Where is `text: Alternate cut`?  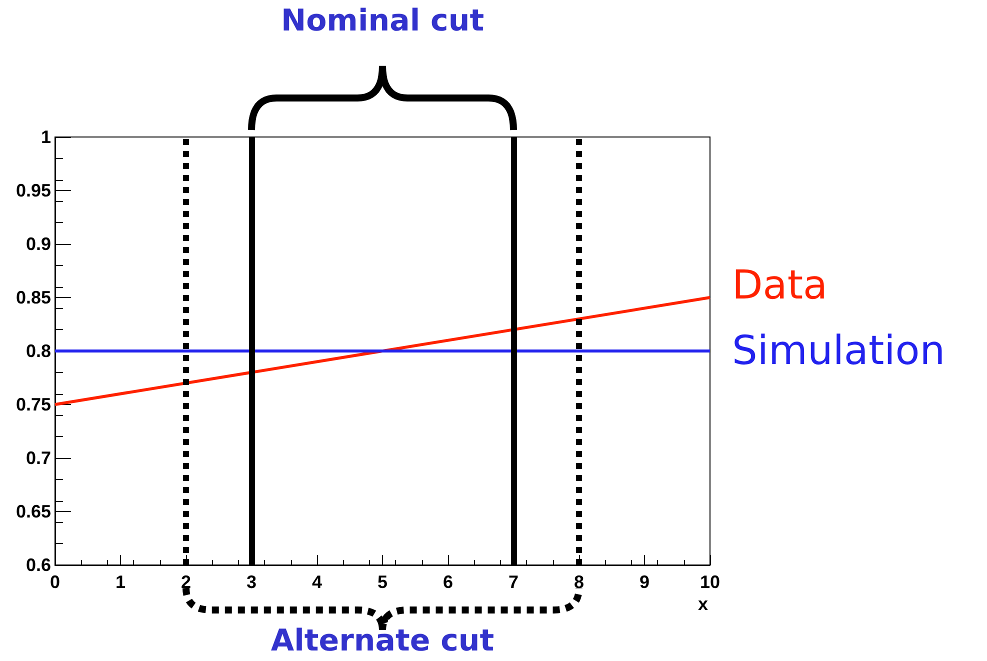 text: Alternate cut is located at coordinates (382, 641).